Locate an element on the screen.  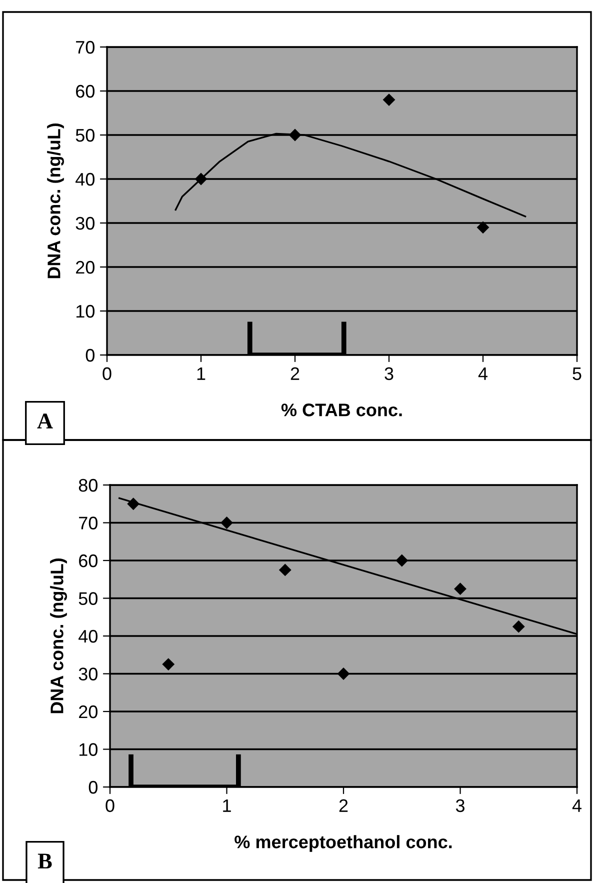
y-tick-label: 80 is located at coordinates (88, 485).